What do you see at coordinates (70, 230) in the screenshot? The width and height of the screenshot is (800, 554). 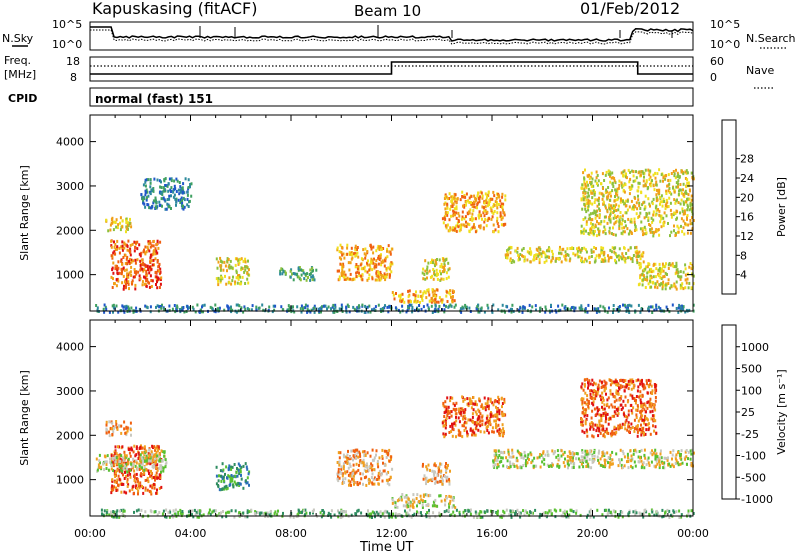 I see `y-tick-label: 2000` at bounding box center [70, 230].